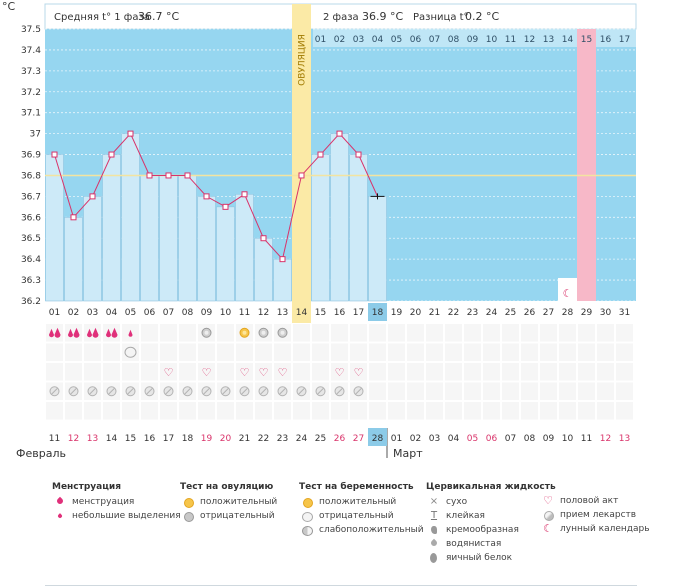 Image resolution: width=675 pixels, height=587 pixels. Describe the element at coordinates (302, 313) in the screenshot. I see `cycle-day-label: 14` at that location.